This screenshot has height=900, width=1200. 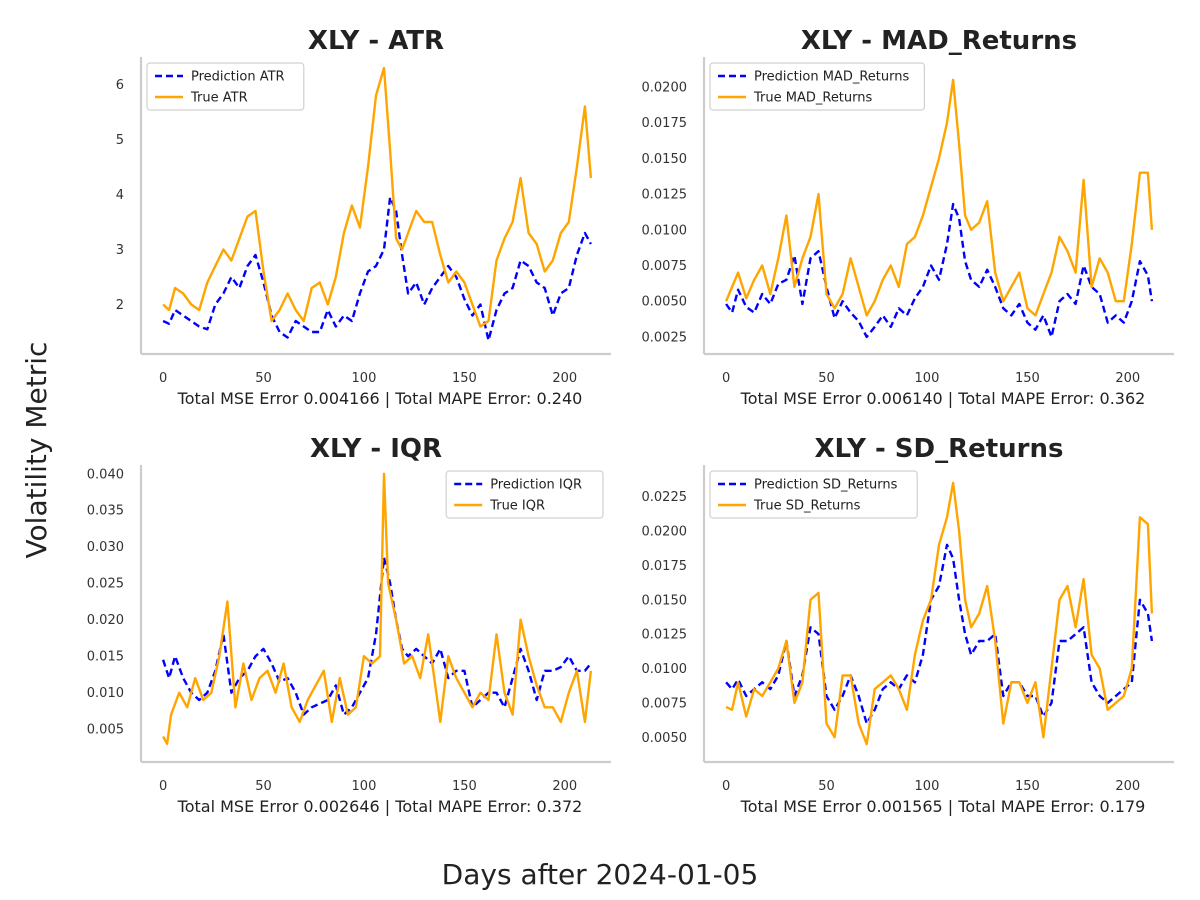 I want to click on y-tick-label: 6, so click(x=120, y=85).